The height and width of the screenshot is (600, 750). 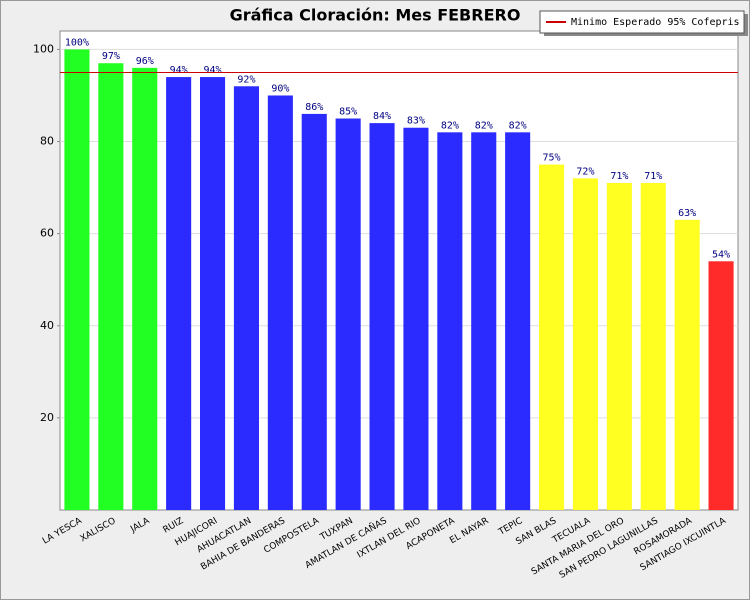 I want to click on legend, so click(x=642, y=22).